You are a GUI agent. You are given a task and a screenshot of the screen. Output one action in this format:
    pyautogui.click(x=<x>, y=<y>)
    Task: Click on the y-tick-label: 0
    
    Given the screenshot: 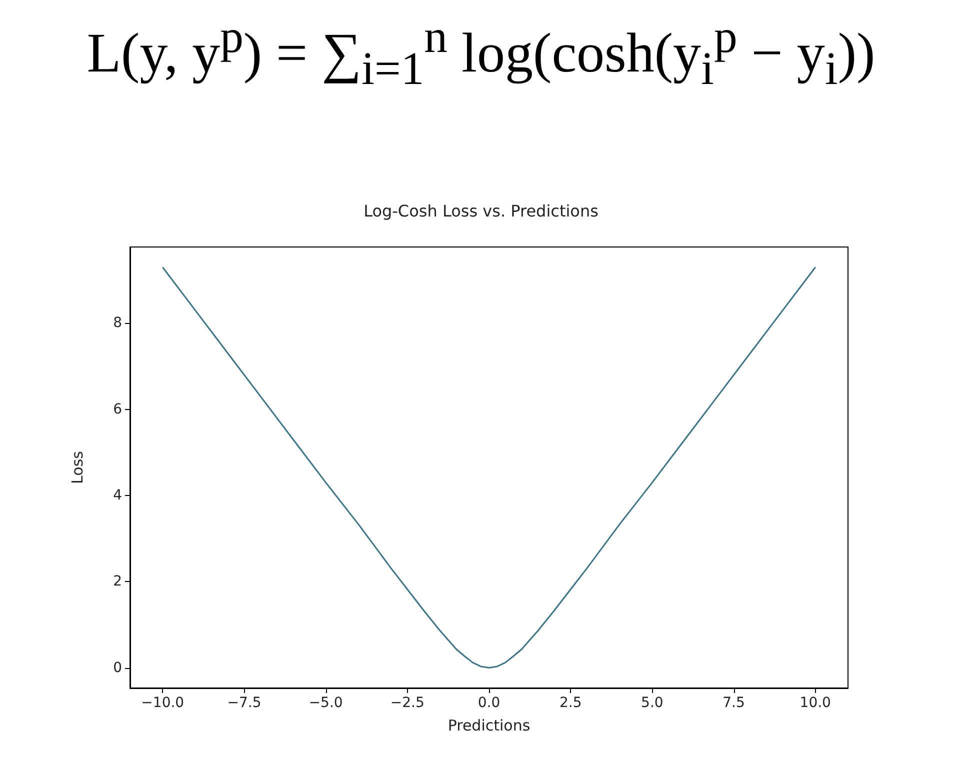 What is the action you would take?
    pyautogui.click(x=117, y=668)
    